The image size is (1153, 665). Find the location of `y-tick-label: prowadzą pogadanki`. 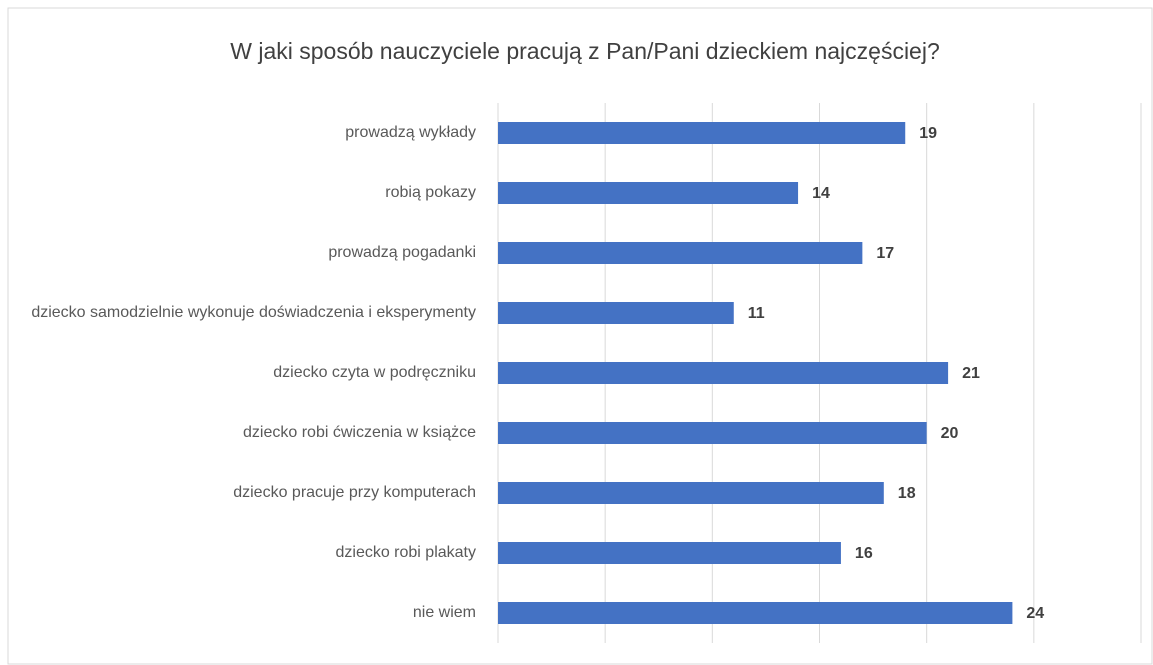

y-tick-label: prowadzą pogadanki is located at coordinates (243, 253).